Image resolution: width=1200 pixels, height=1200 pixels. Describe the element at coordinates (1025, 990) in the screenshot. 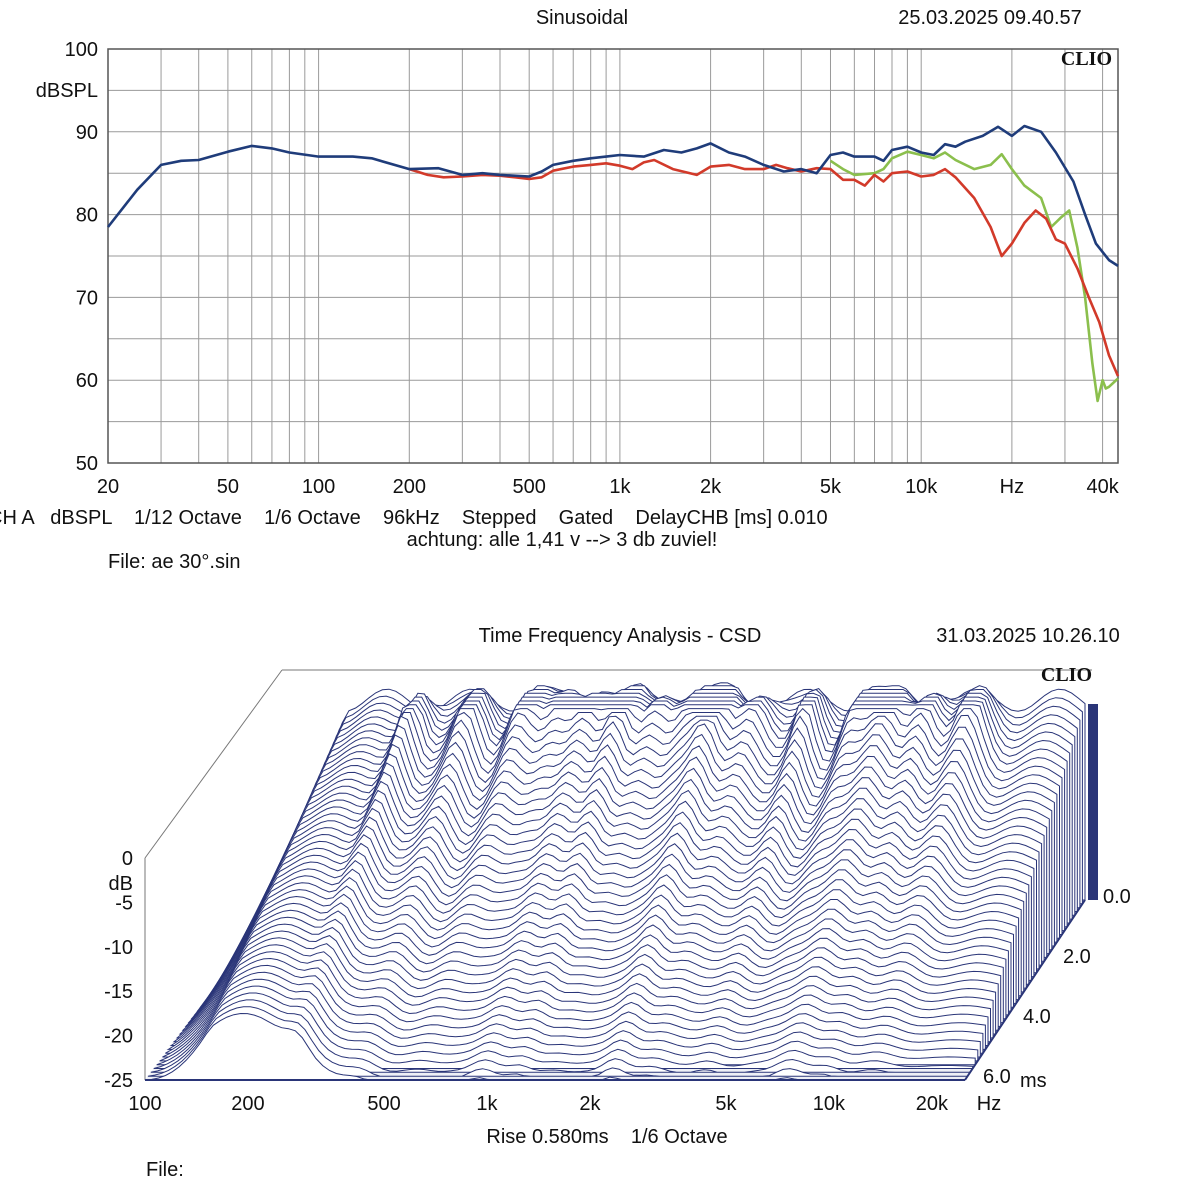

I see `side-baseline` at that location.